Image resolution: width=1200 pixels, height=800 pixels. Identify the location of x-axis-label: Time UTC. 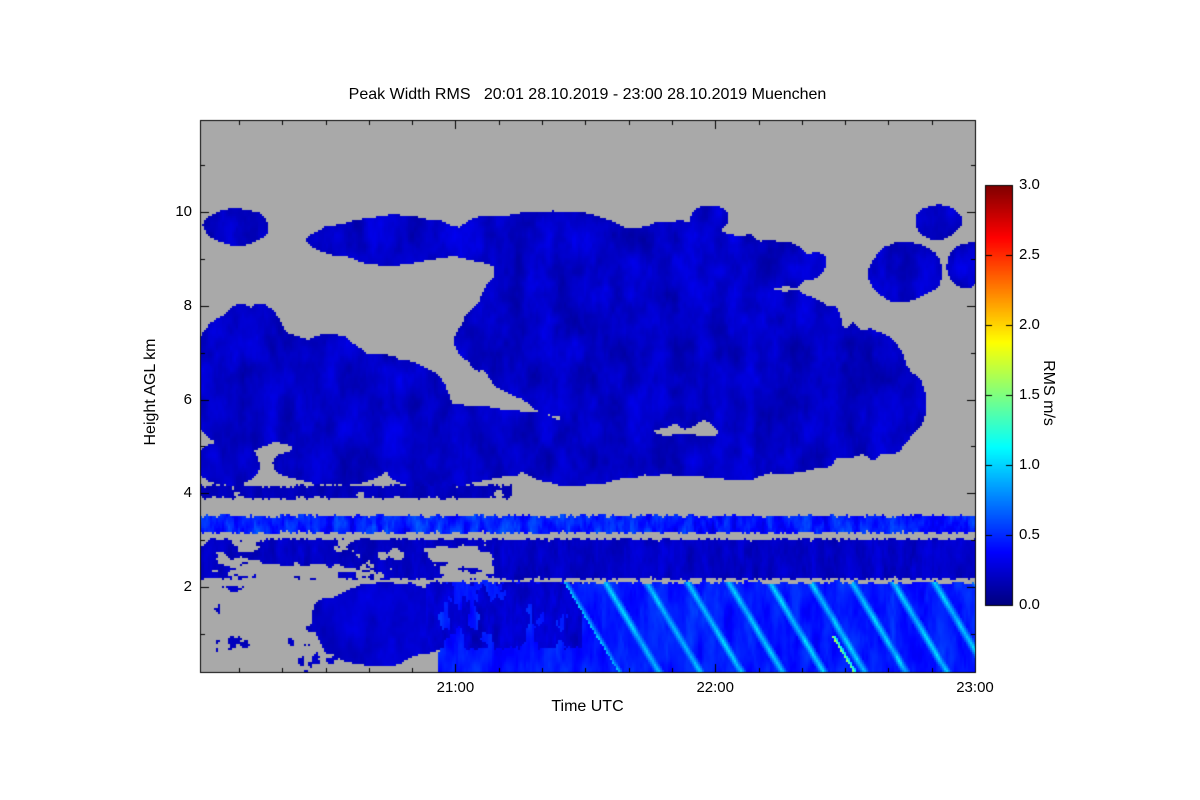
(587, 706).